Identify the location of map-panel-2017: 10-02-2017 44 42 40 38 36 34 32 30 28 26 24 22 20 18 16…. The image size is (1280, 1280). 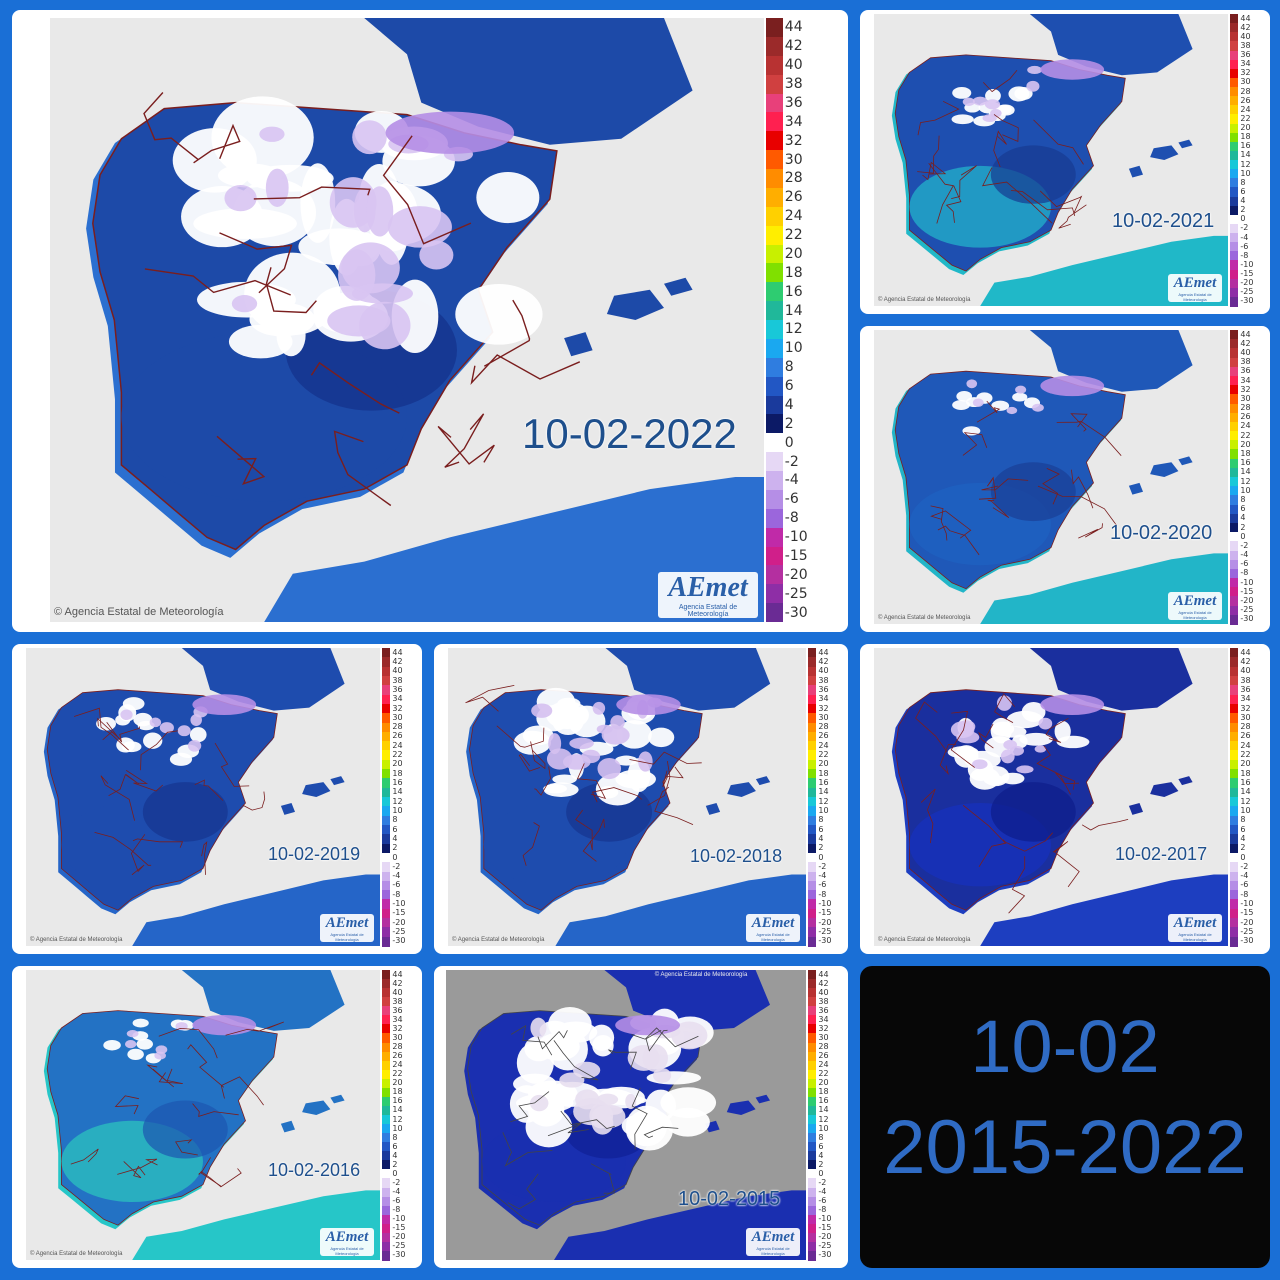
(1065, 799).